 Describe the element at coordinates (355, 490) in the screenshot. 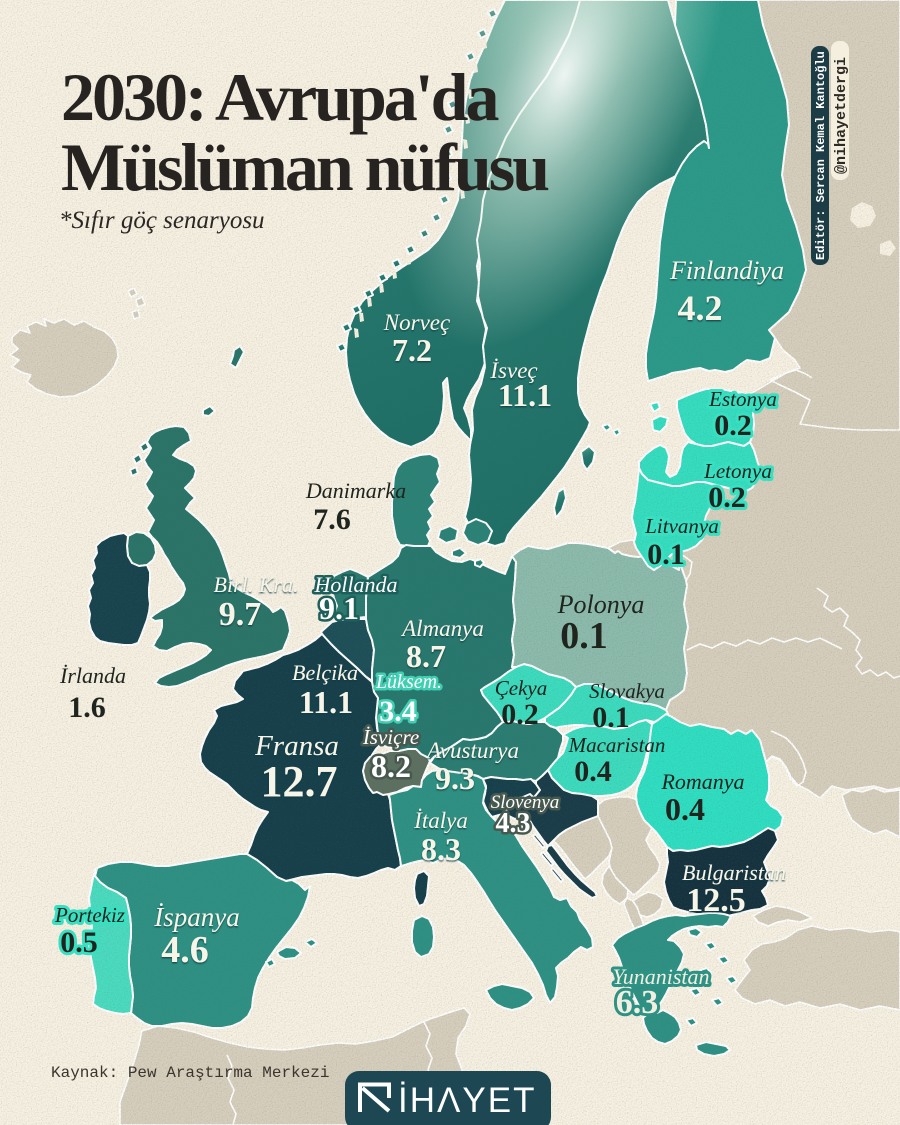

I see `svg-text: Danimarka` at that location.